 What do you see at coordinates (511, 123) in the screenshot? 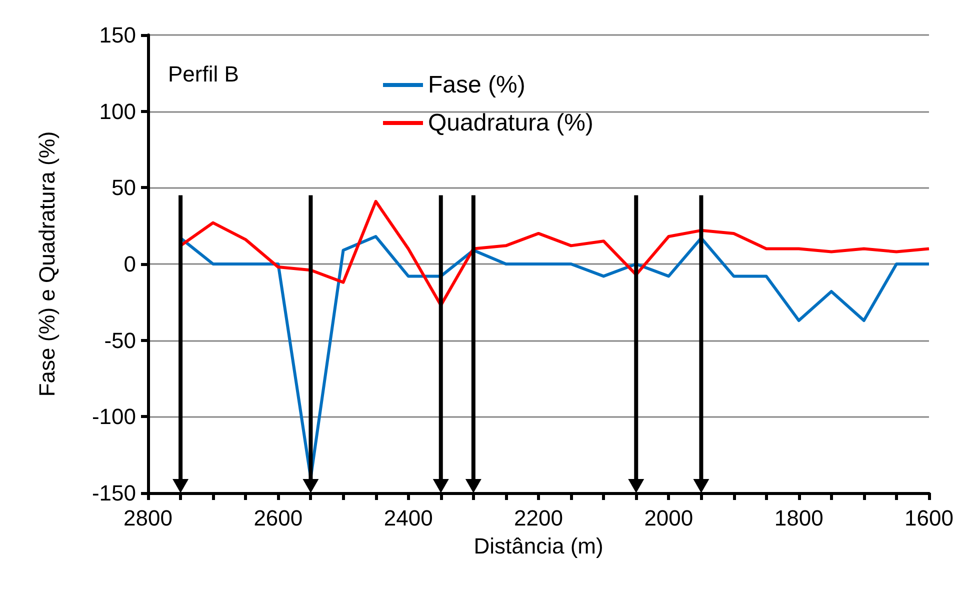
I see `legend-label: Quadratura (%)` at bounding box center [511, 123].